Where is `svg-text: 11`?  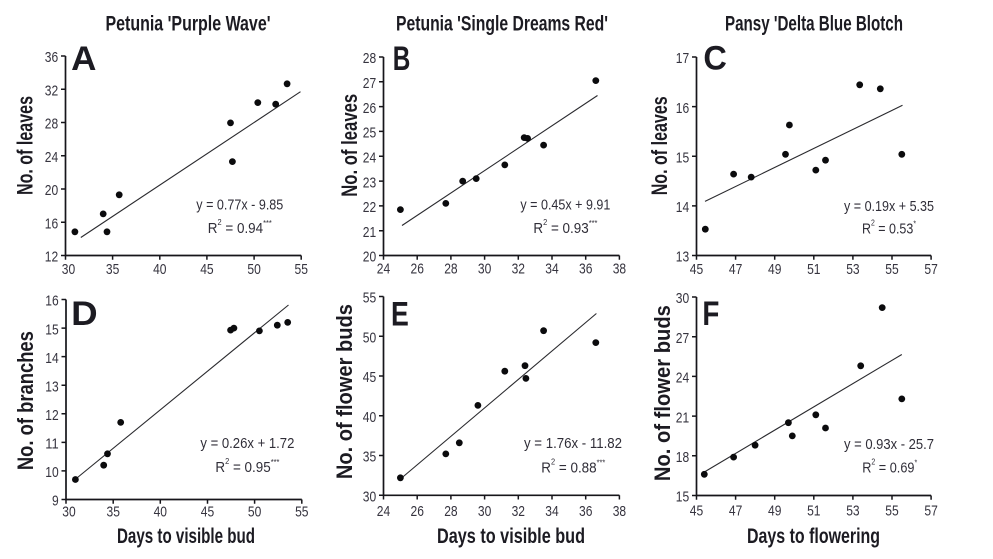 svg-text: 11 is located at coordinates (51, 444).